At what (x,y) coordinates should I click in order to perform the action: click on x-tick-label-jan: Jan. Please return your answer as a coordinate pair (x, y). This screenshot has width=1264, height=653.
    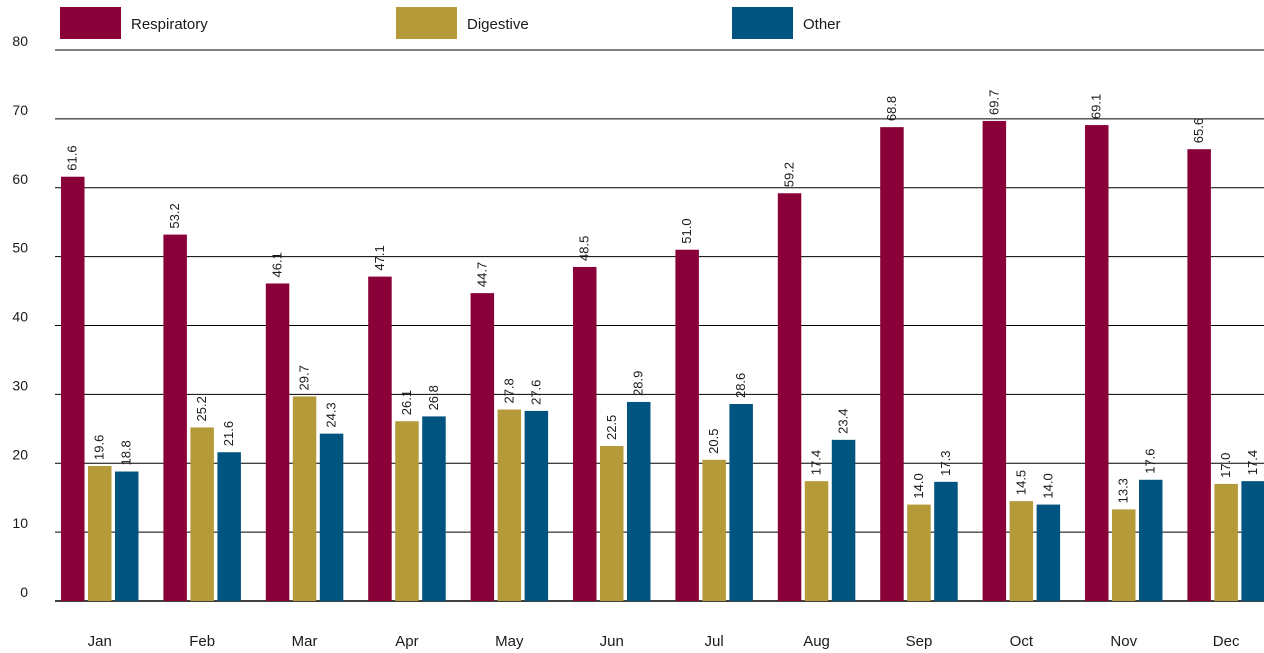
    Looking at the image, I should click on (100, 641).